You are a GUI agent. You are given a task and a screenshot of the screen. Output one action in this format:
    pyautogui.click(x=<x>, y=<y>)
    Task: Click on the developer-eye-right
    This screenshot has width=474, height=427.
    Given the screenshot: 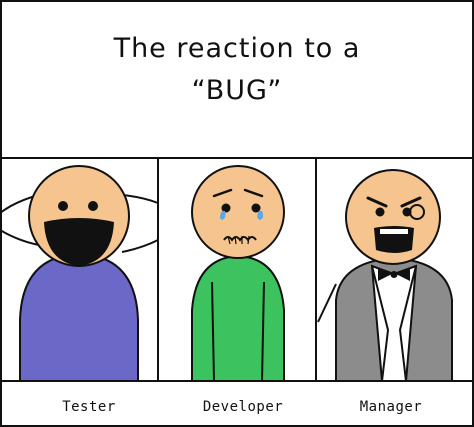 What is the action you would take?
    pyautogui.click(x=256, y=208)
    